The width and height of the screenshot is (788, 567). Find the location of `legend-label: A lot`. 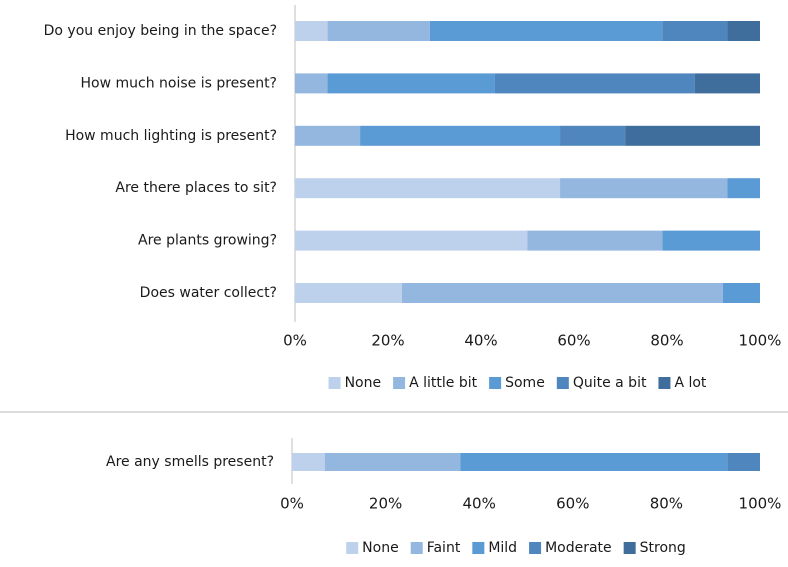

legend-label: A lot is located at coordinates (690, 383).